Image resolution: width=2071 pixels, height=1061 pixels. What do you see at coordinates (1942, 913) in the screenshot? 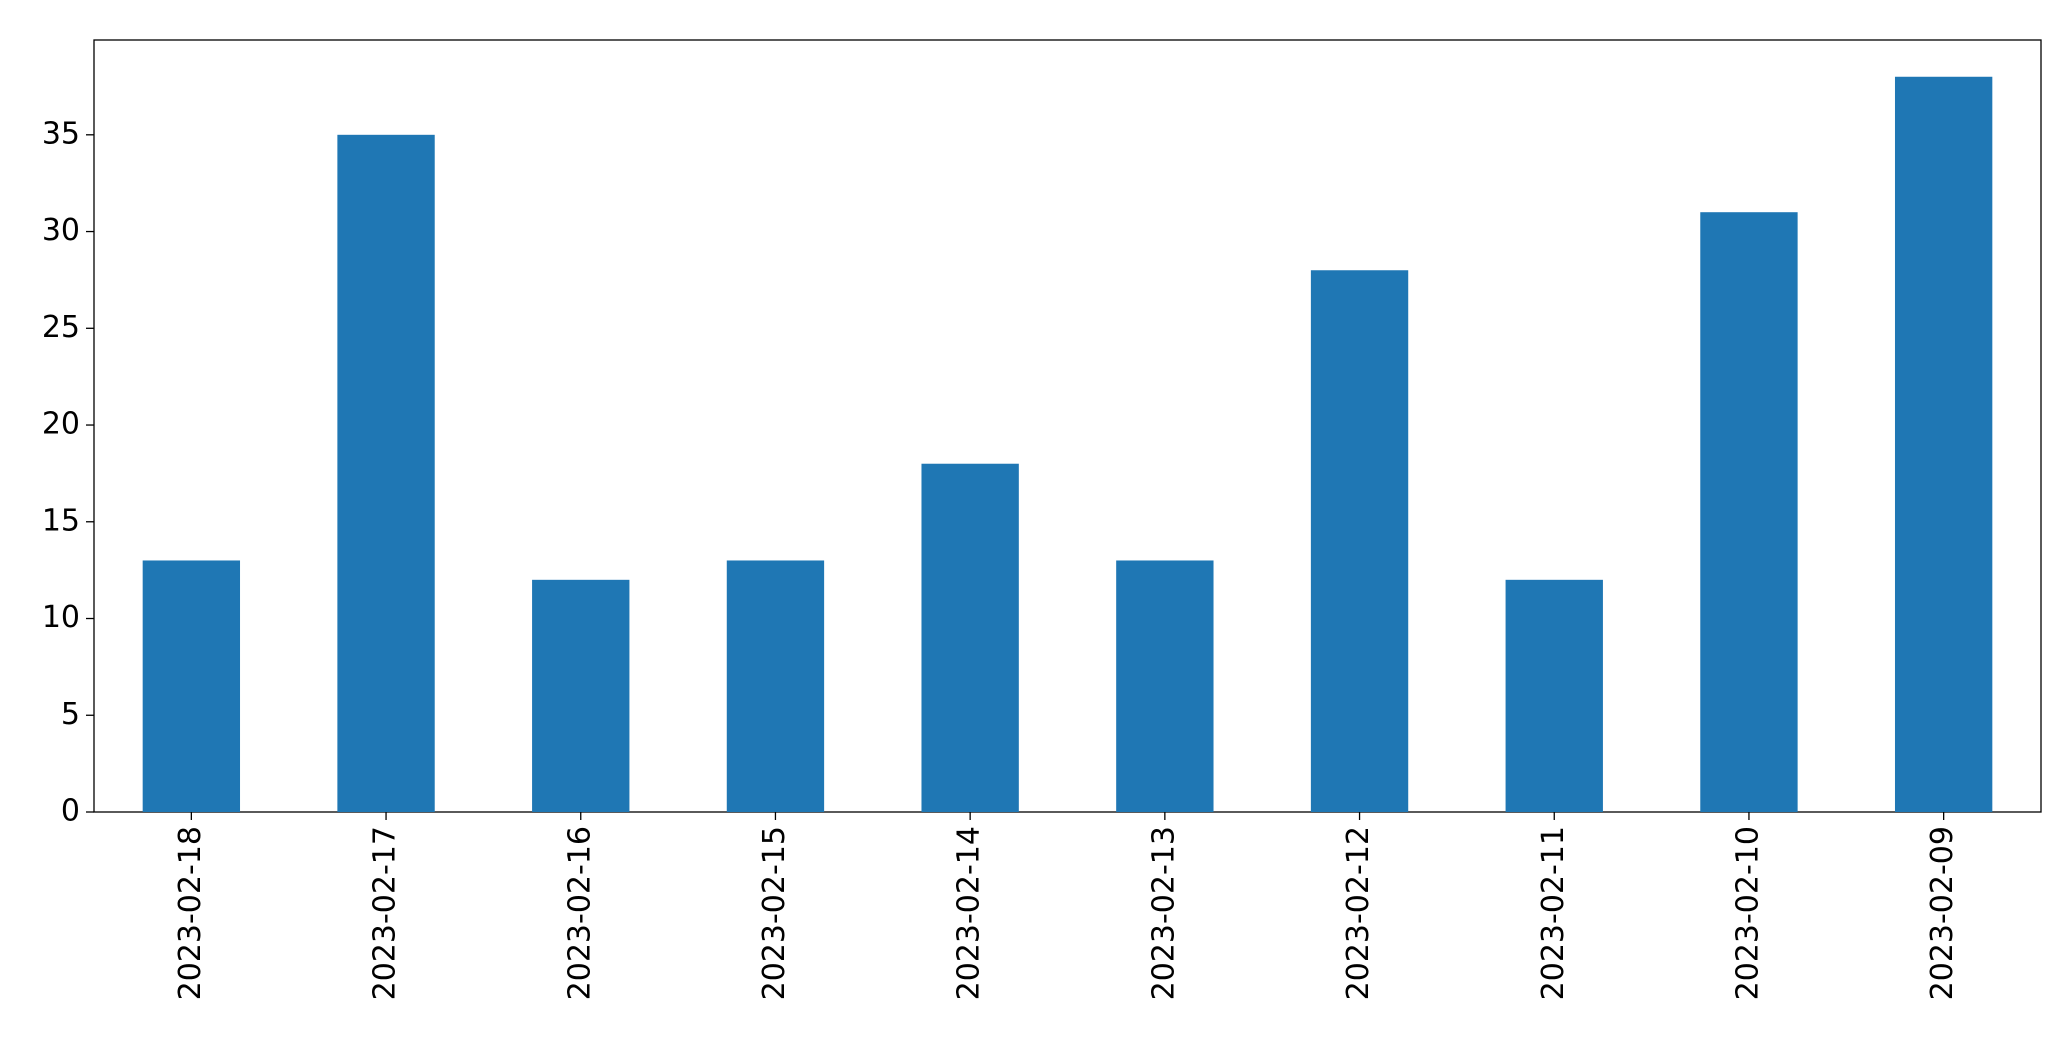
I see `x-tick-label: 2023-02-09` at bounding box center [1942, 913].